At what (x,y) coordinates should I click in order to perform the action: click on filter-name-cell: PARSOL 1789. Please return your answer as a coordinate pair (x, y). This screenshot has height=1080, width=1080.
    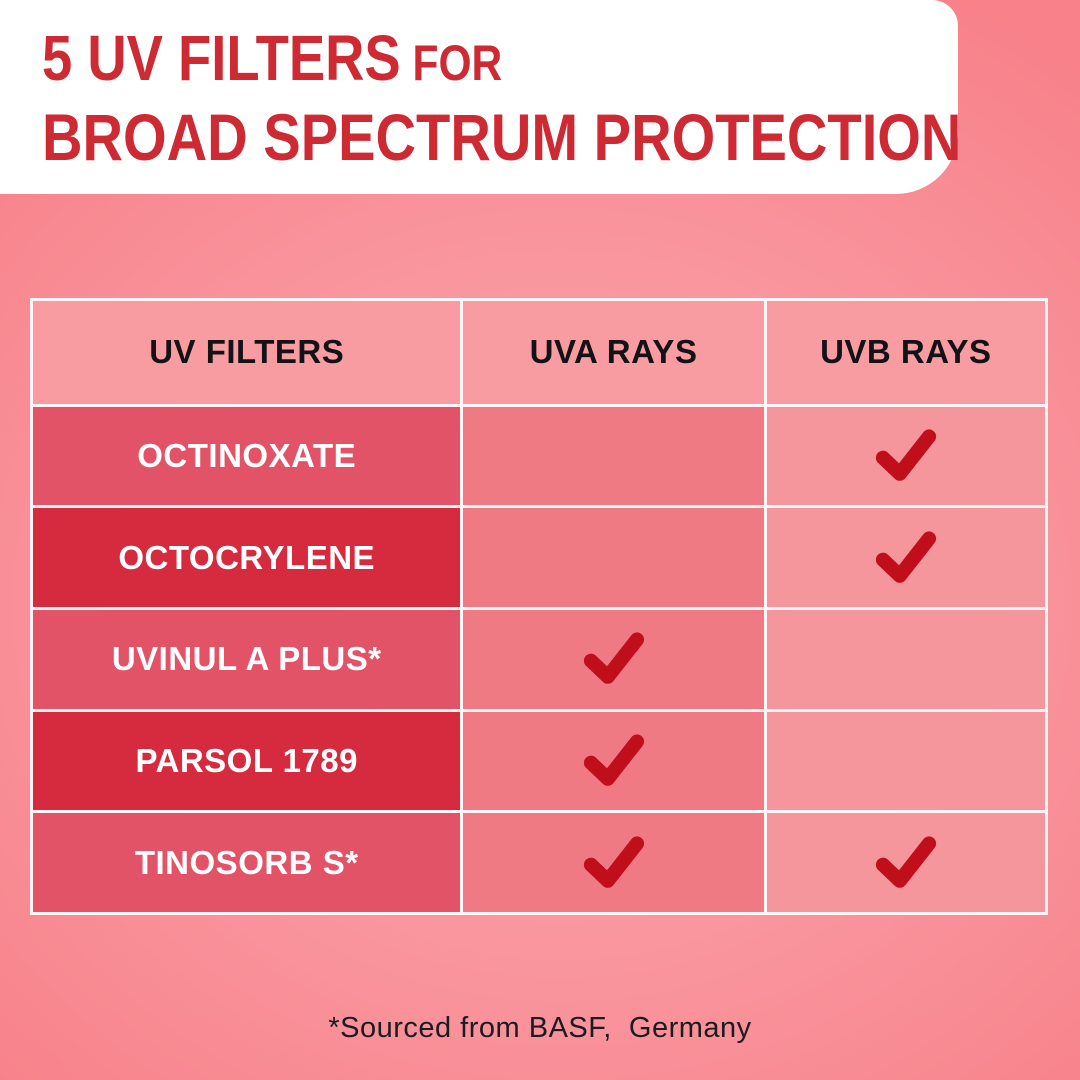
    Looking at the image, I should click on (247, 761).